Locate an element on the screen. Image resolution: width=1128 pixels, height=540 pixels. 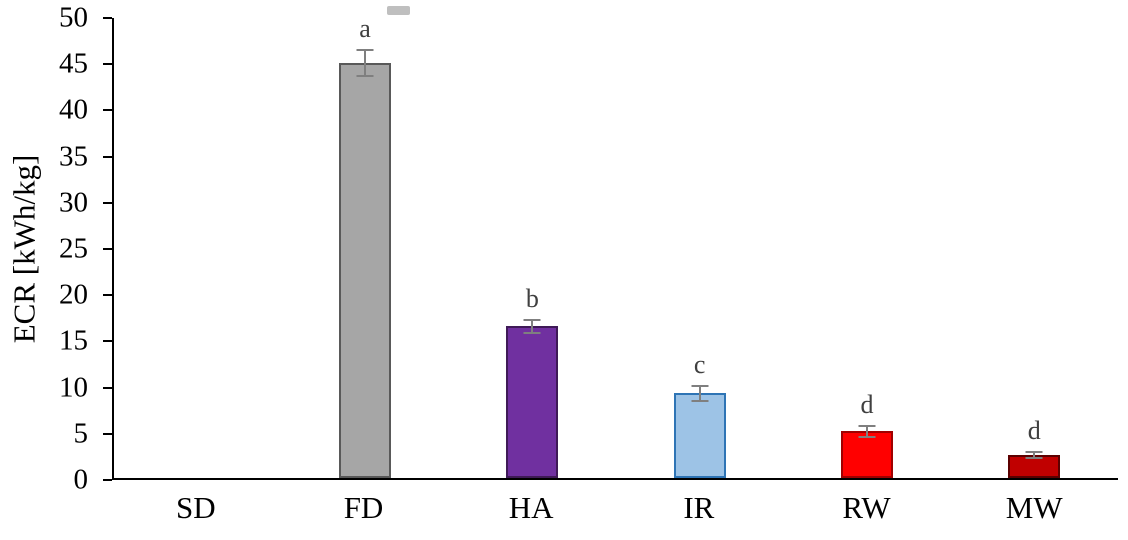
error-bar-fd is located at coordinates (364, 63).